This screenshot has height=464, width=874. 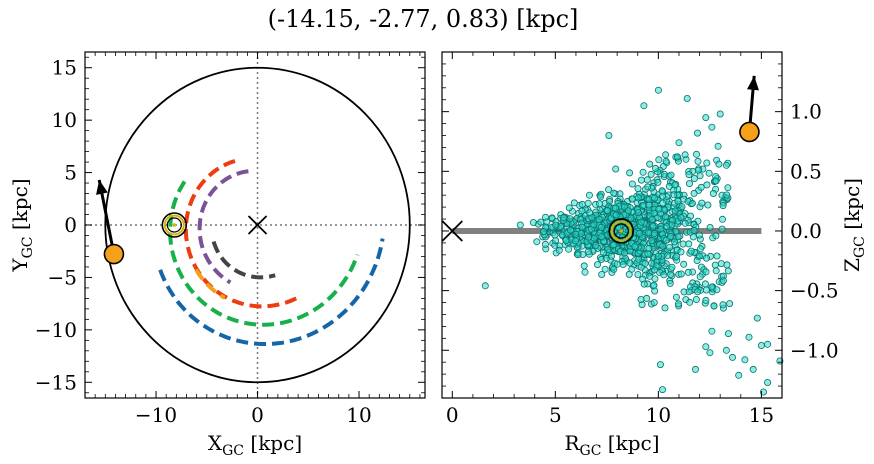 I want to click on y-axis-label: YGC [kpc], so click(x=22, y=225).